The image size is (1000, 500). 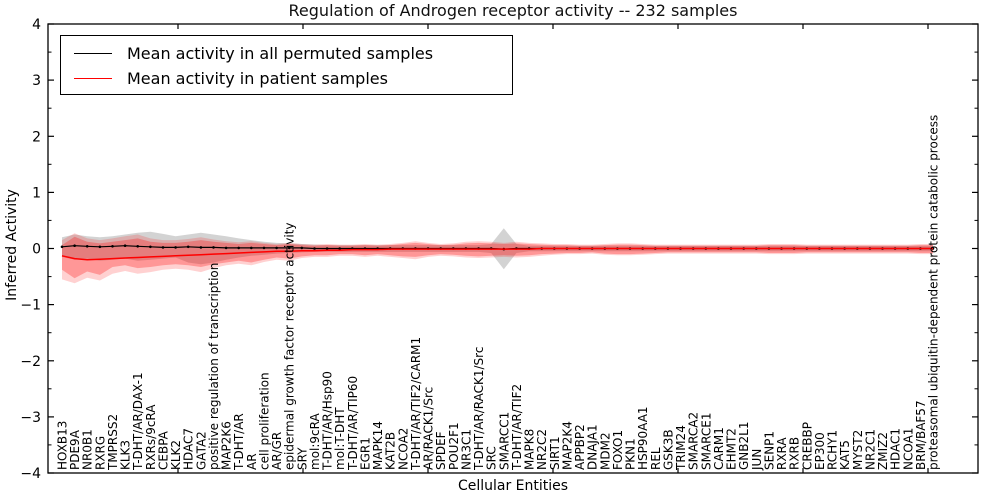 I want to click on y-tick-label: 1, so click(x=36, y=193).